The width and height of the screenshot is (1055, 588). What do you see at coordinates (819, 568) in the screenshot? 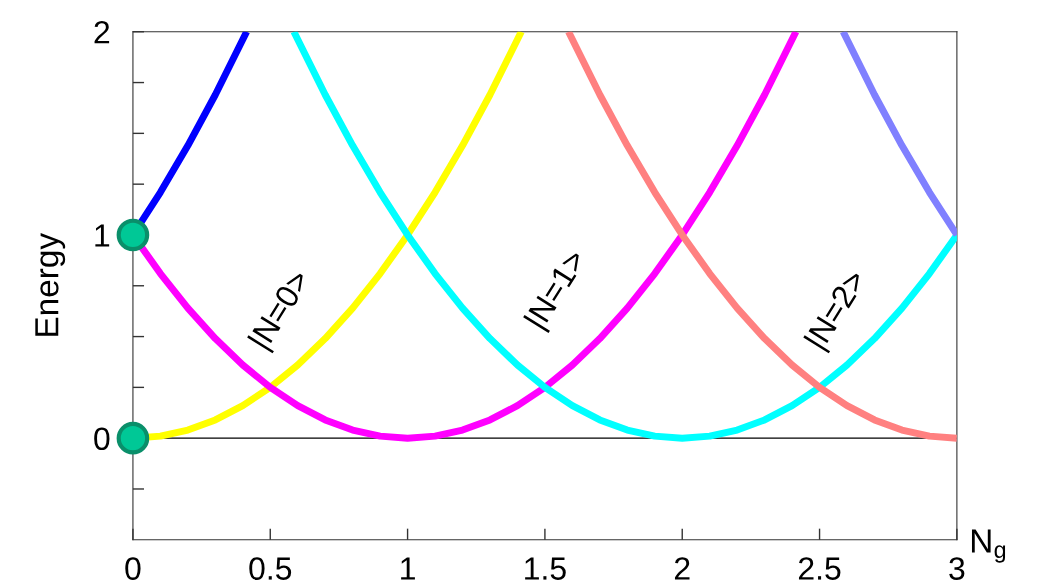
I see `x-tick-label: 2.5` at bounding box center [819, 568].